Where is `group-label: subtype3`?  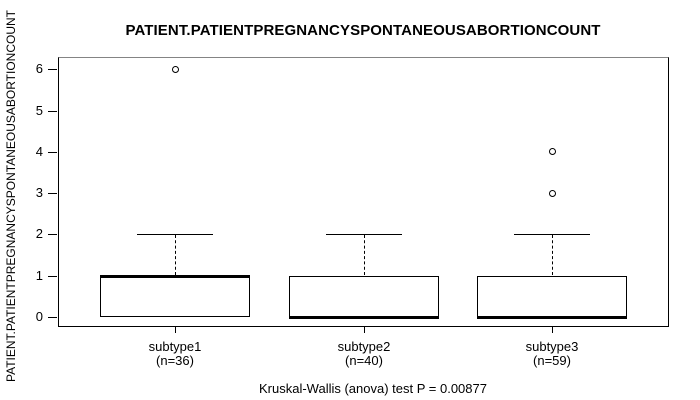 group-label: subtype3 is located at coordinates (552, 346).